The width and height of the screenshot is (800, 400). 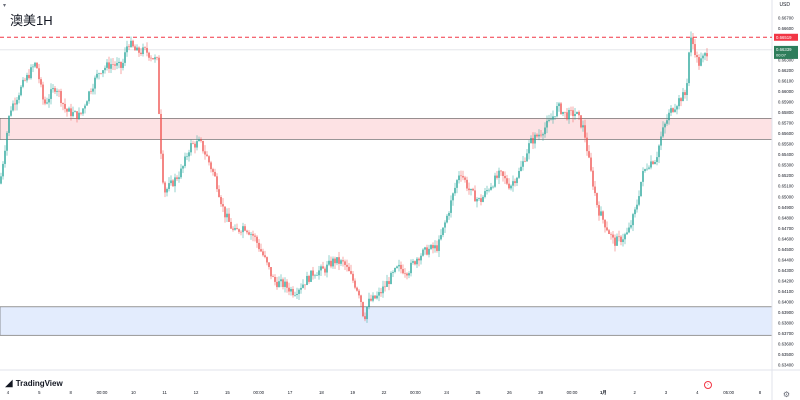 I want to click on tradingview-logo: ◢ TradingView, so click(x=34, y=383).